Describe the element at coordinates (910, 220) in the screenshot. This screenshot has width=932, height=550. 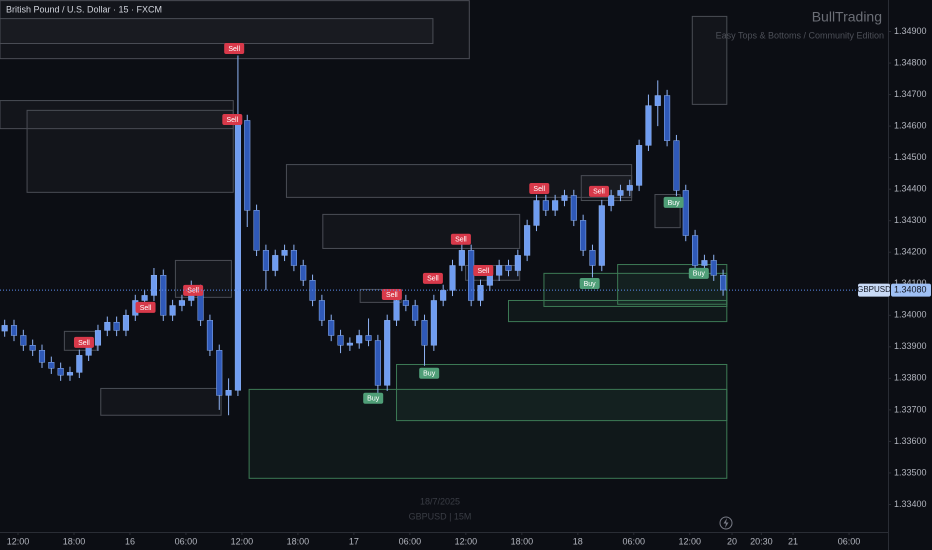
I see `y-tick-label: 1.34300` at that location.